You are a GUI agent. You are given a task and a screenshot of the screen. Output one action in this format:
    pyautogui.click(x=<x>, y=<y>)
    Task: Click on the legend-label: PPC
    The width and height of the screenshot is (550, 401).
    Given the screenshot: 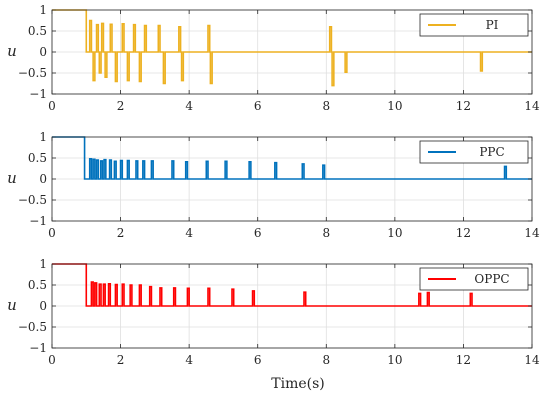 What is the action you would take?
    pyautogui.click(x=491, y=152)
    